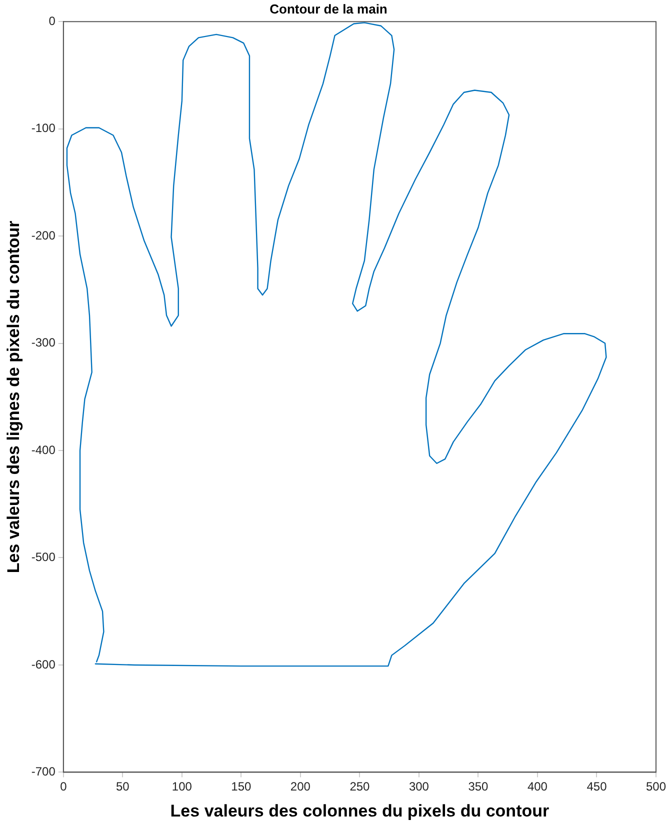 The image size is (669, 826). What do you see at coordinates (537, 787) in the screenshot?
I see `x-tick-label: 400` at bounding box center [537, 787].